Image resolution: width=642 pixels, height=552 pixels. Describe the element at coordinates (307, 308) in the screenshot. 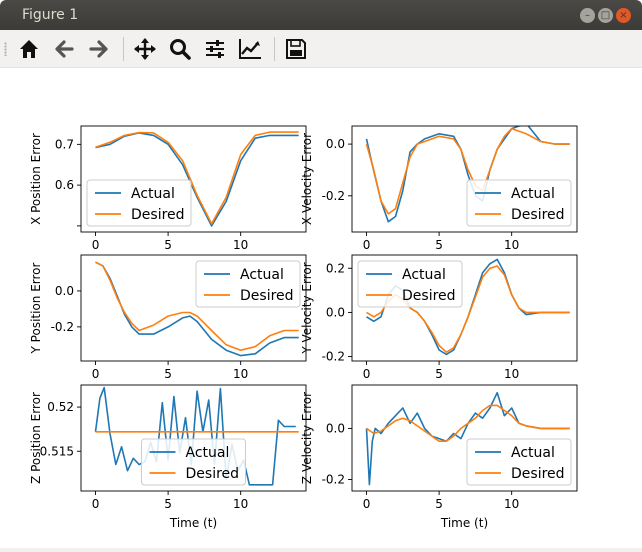

I see `y-axis-label: Y Velocity Error` at that location.